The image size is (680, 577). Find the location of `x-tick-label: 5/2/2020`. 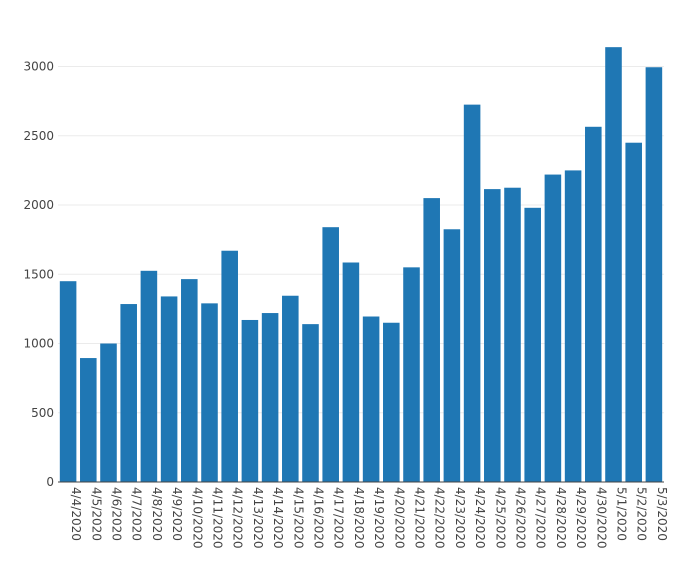

x-tick-label: 5/2/2020 is located at coordinates (642, 514).